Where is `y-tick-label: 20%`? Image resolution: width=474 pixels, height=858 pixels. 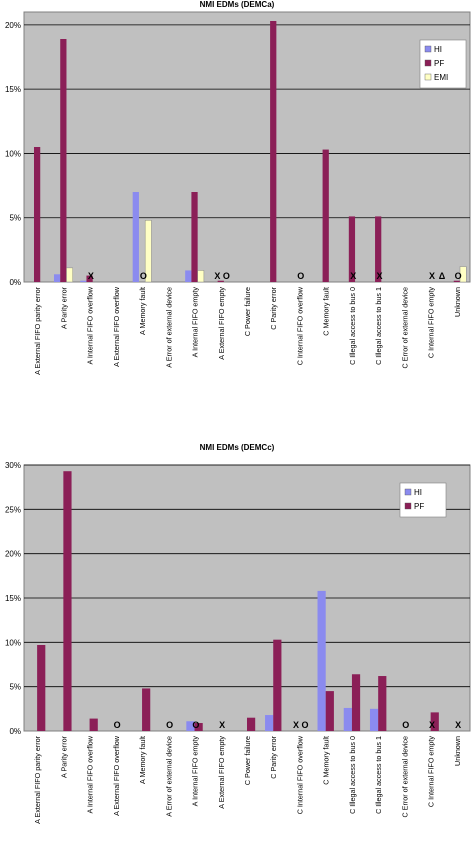 y-tick-label: 20% is located at coordinates (13, 554).